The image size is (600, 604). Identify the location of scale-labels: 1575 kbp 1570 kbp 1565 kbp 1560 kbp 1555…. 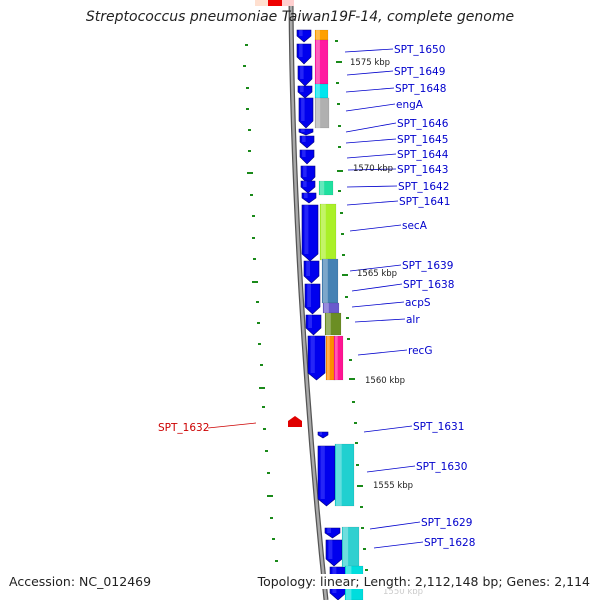
(379, 327).